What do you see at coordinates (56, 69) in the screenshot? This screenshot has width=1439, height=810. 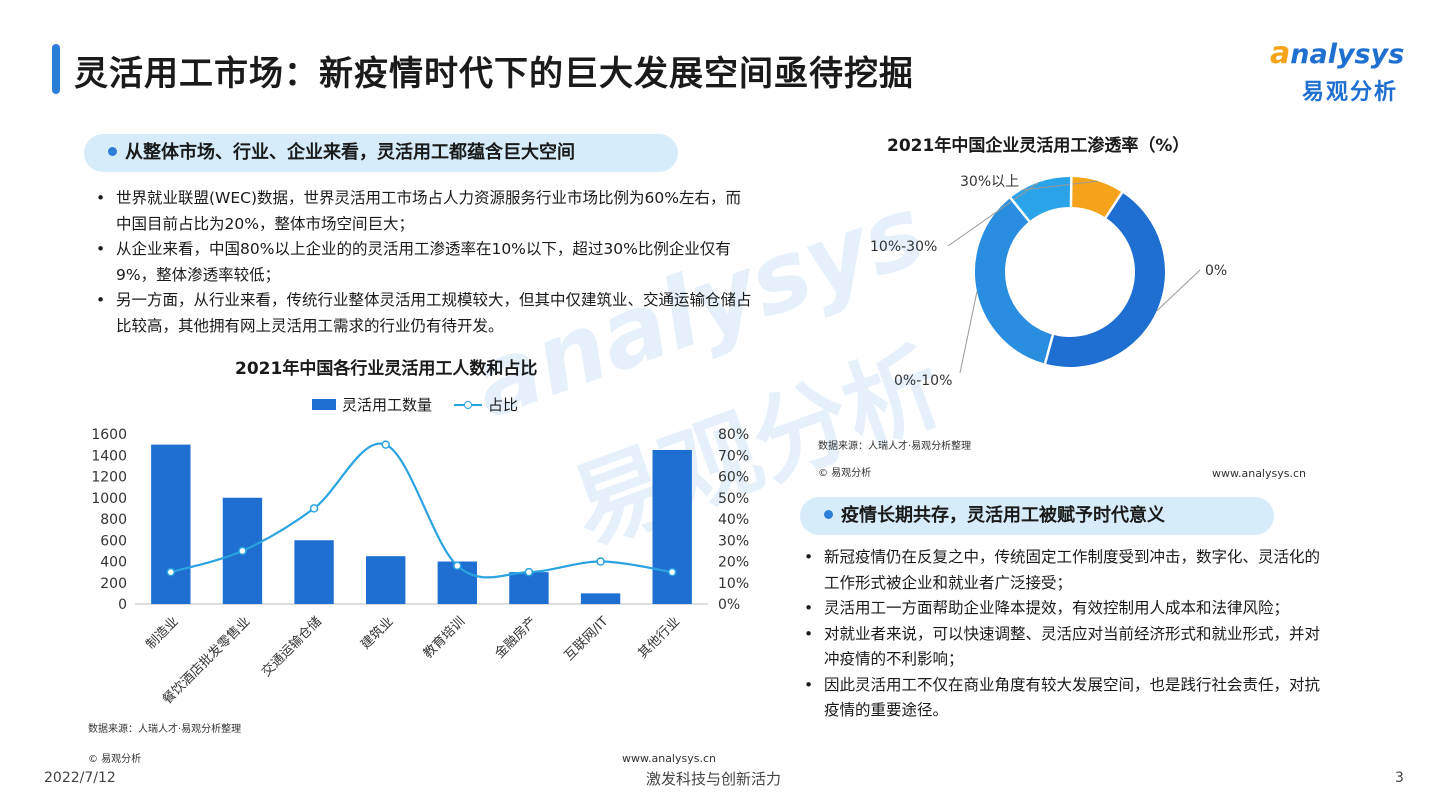 I see `title-accent-bar` at bounding box center [56, 69].